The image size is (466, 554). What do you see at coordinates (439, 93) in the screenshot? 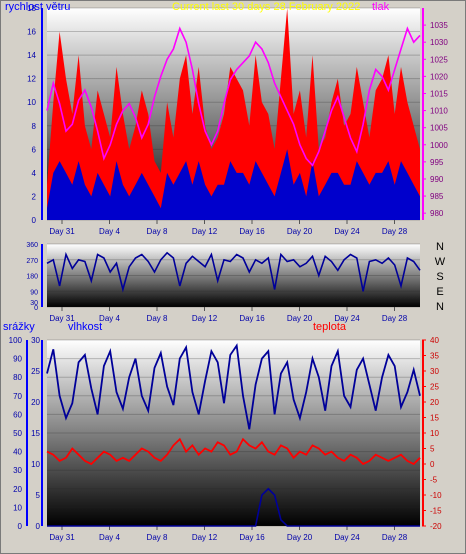
I see `y2-tick-label: 1015` at bounding box center [439, 93].